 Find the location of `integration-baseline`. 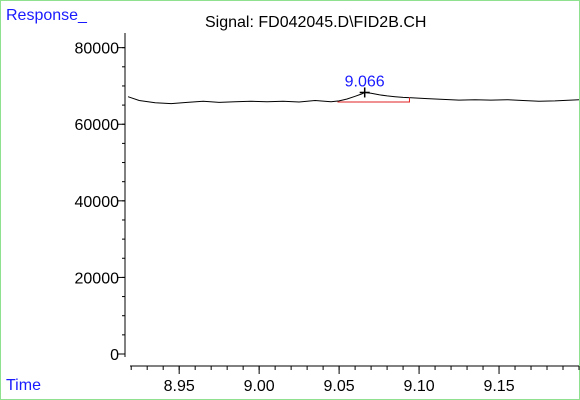

integration-baseline is located at coordinates (373, 100).